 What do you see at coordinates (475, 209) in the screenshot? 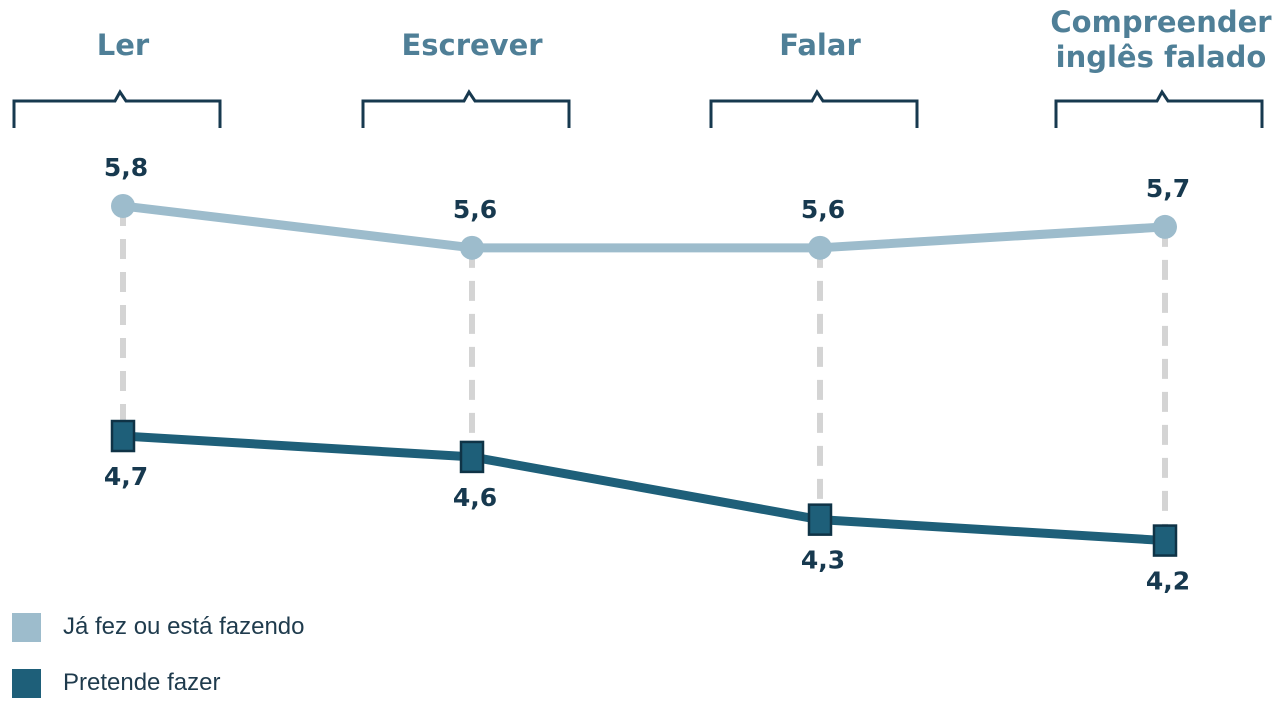
I see `data-label-series-1-escrever: 5,6` at bounding box center [475, 209].